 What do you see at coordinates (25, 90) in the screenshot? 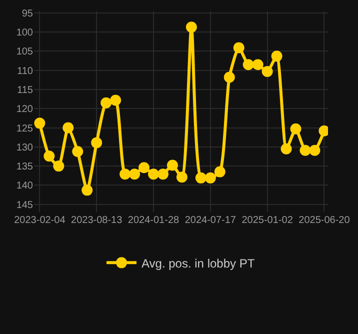
I see `y-tick-label: 115` at bounding box center [25, 90].